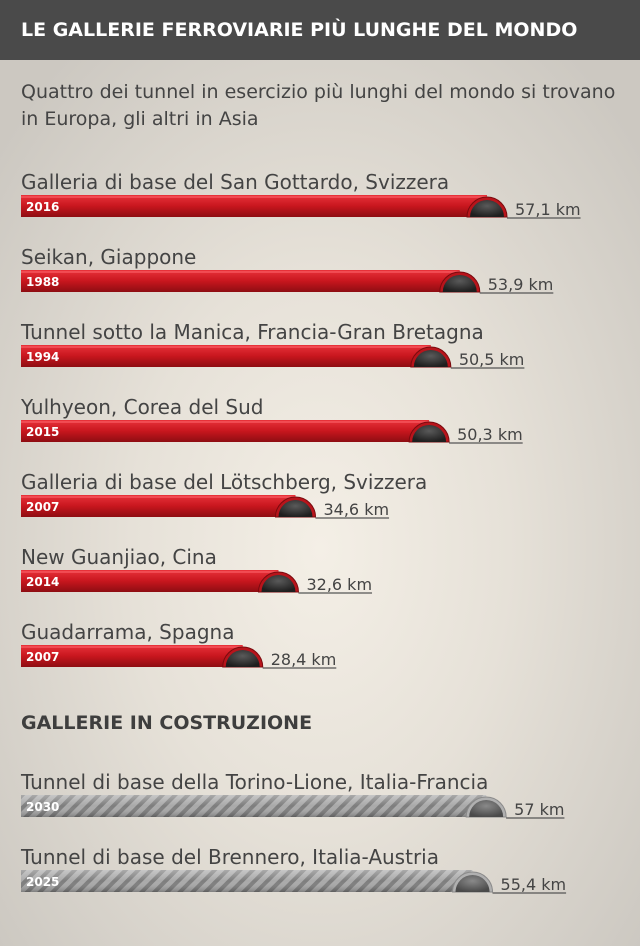 Image resolution: width=640 pixels, height=946 pixels. Describe the element at coordinates (42, 582) in the screenshot. I see `year-label: 2014` at that location.